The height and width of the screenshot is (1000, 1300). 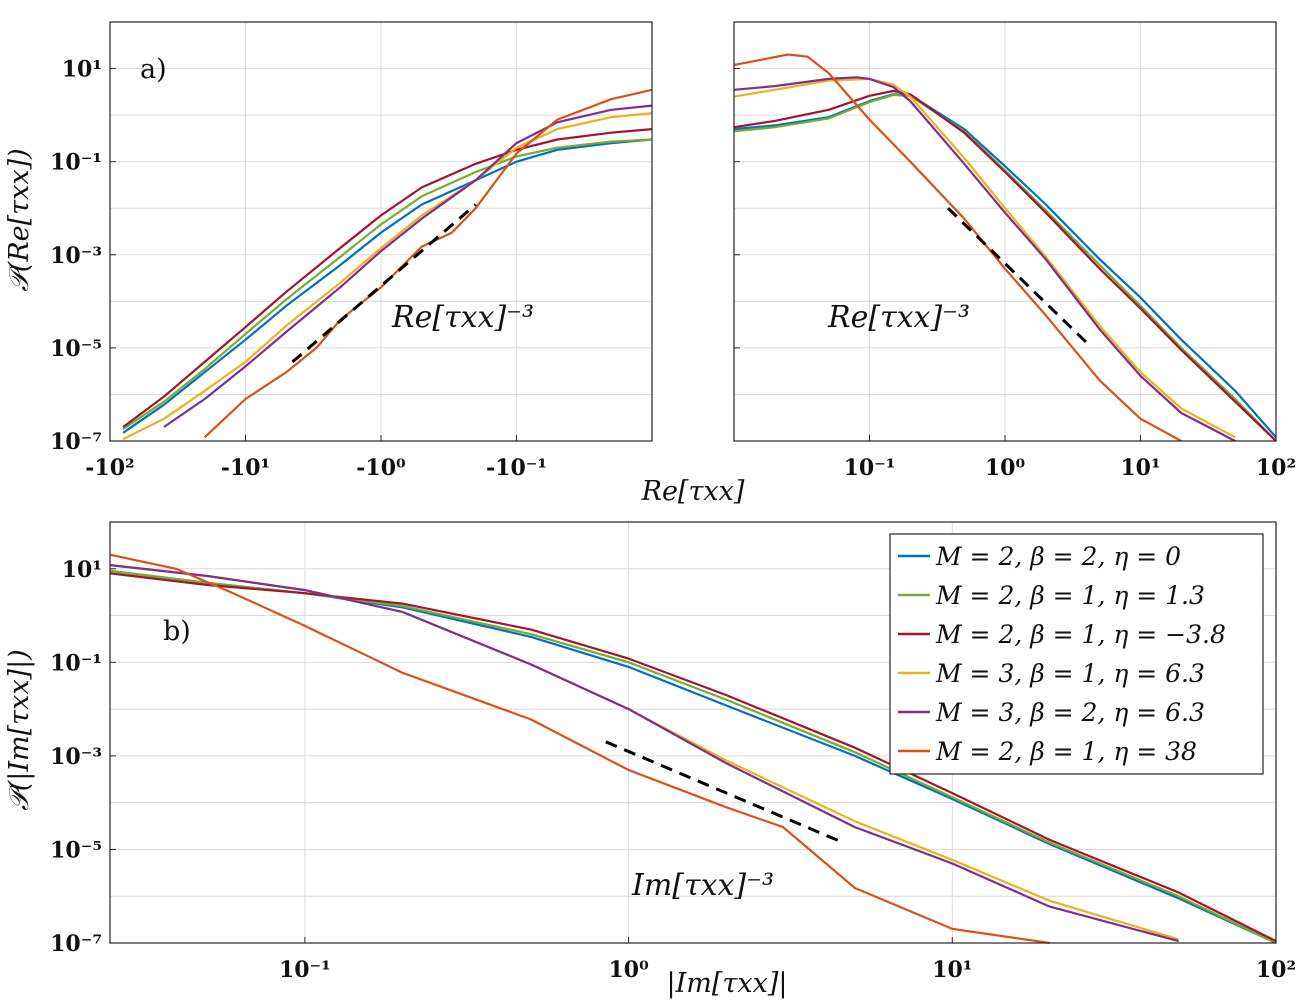 What do you see at coordinates (1070, 712) in the screenshot?
I see `legend-entry: M = 3, β = 2, η = 6.3` at bounding box center [1070, 712].